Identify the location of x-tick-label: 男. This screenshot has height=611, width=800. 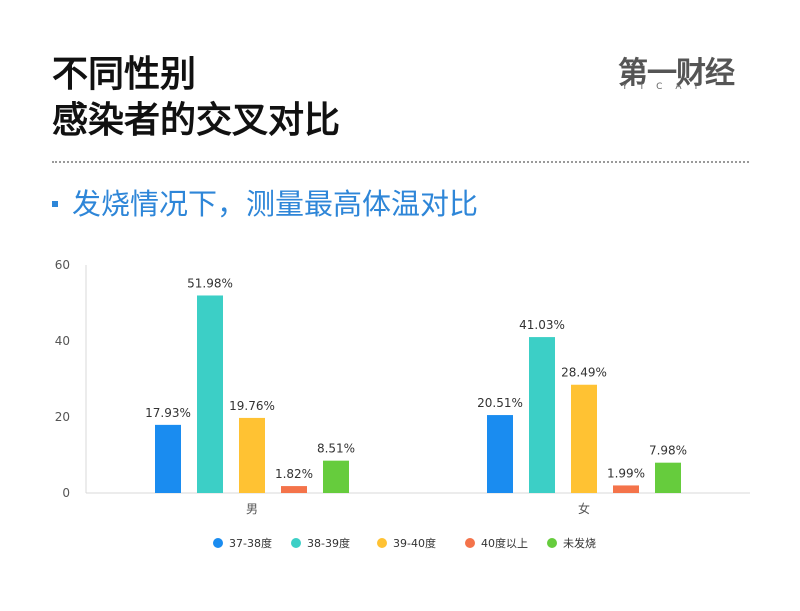
(252, 509).